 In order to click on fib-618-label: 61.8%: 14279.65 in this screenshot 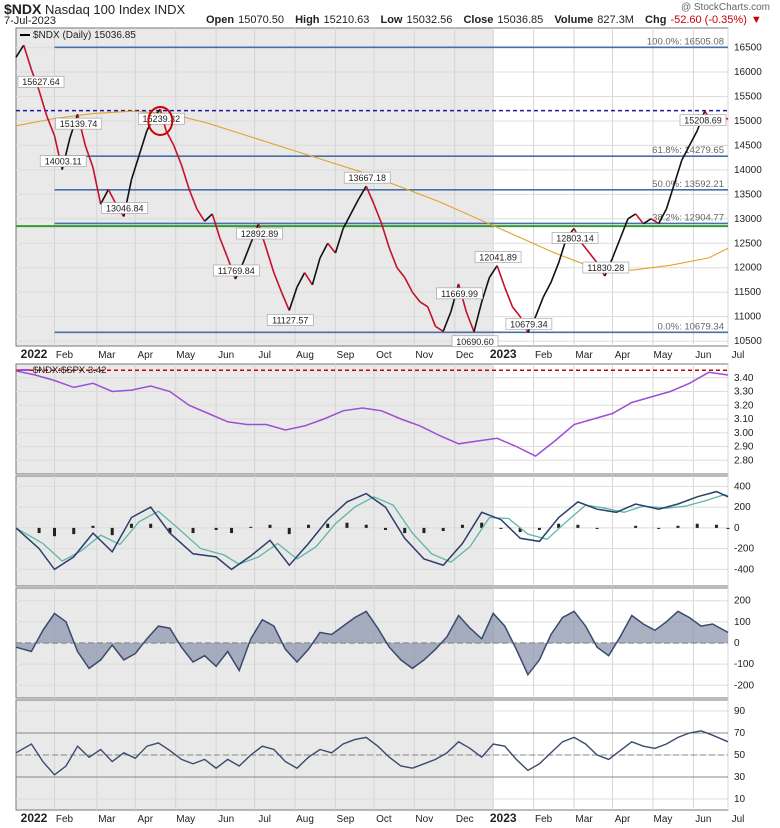, I will do `click(688, 150)`.